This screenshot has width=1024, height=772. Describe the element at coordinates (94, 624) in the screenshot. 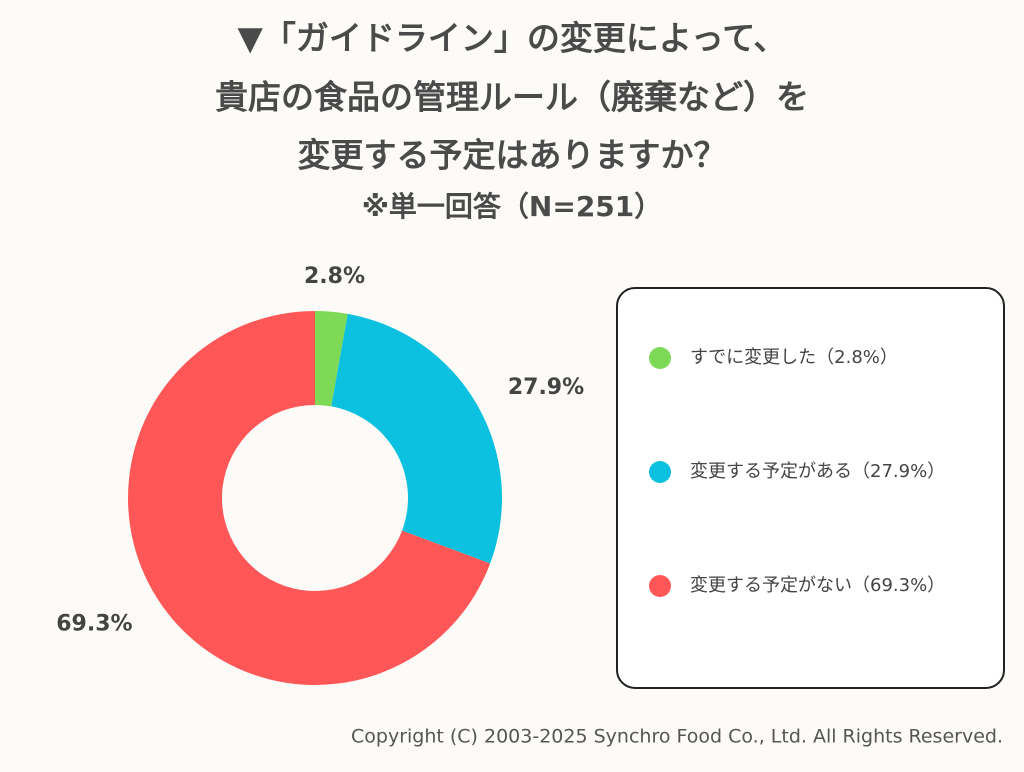

I see `data-label: 69.3%` at that location.